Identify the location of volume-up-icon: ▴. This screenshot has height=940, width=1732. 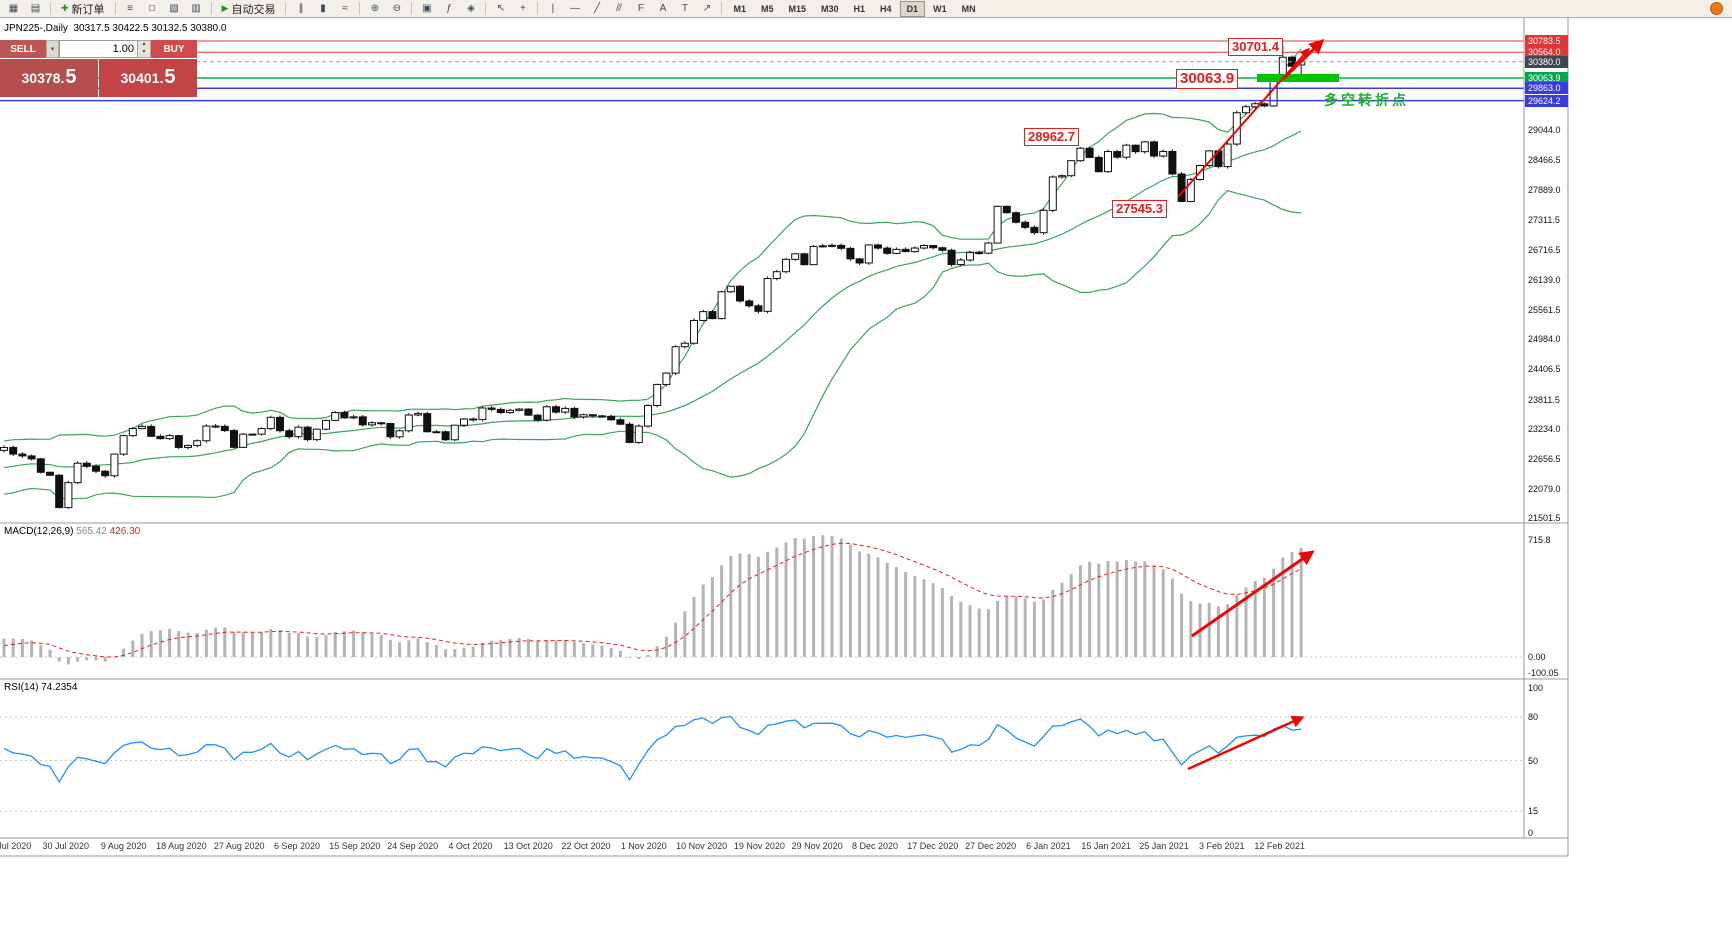
(144, 44).